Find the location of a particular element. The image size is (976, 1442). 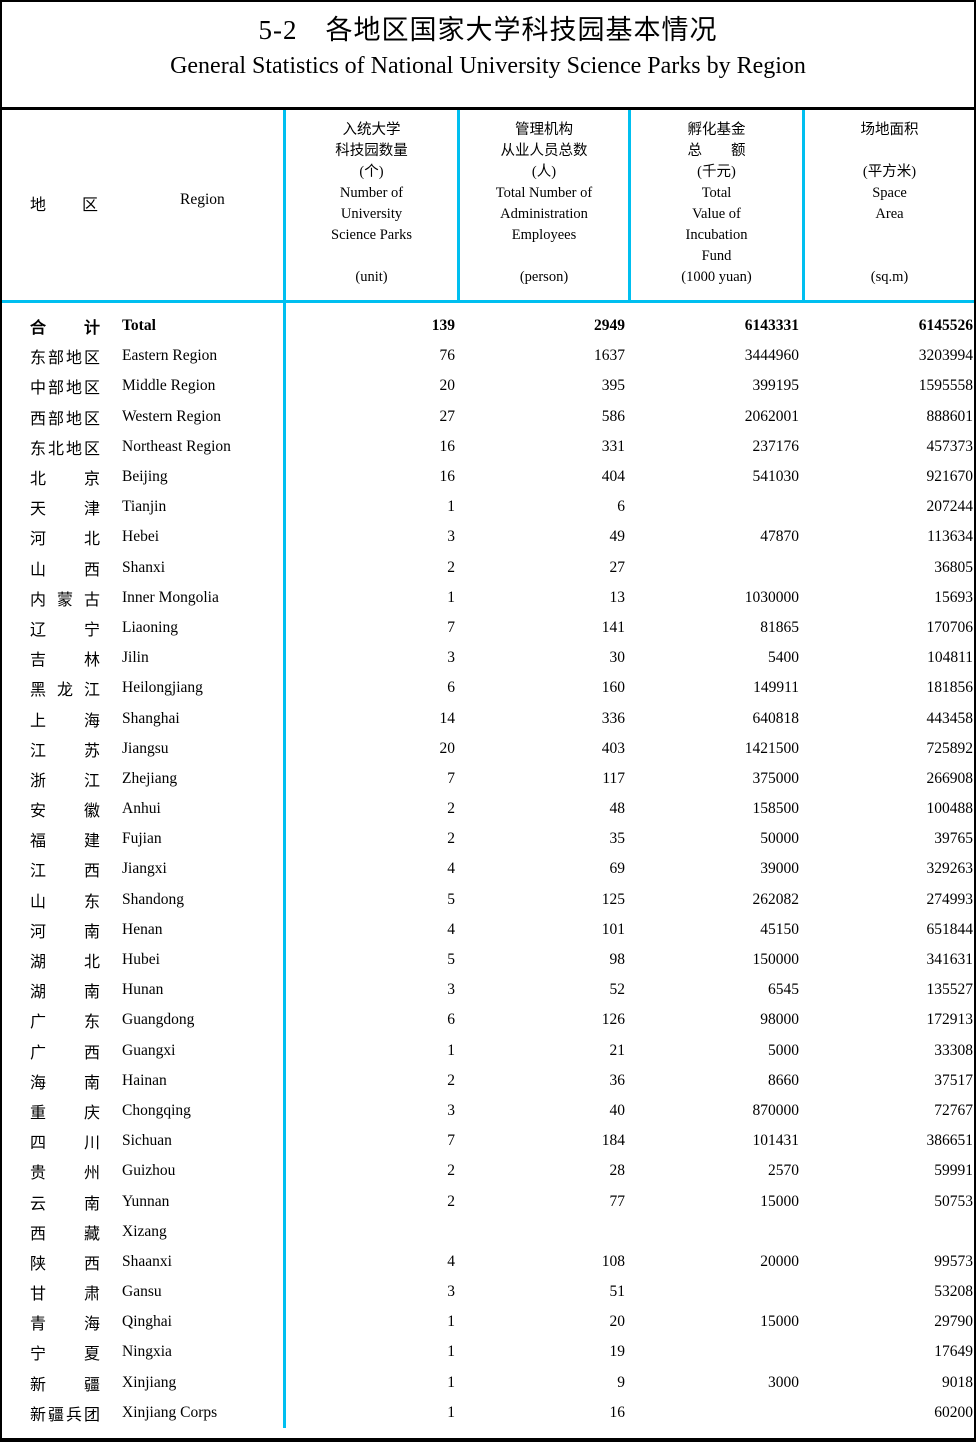

space-area-cell: 113634 is located at coordinates (950, 537).